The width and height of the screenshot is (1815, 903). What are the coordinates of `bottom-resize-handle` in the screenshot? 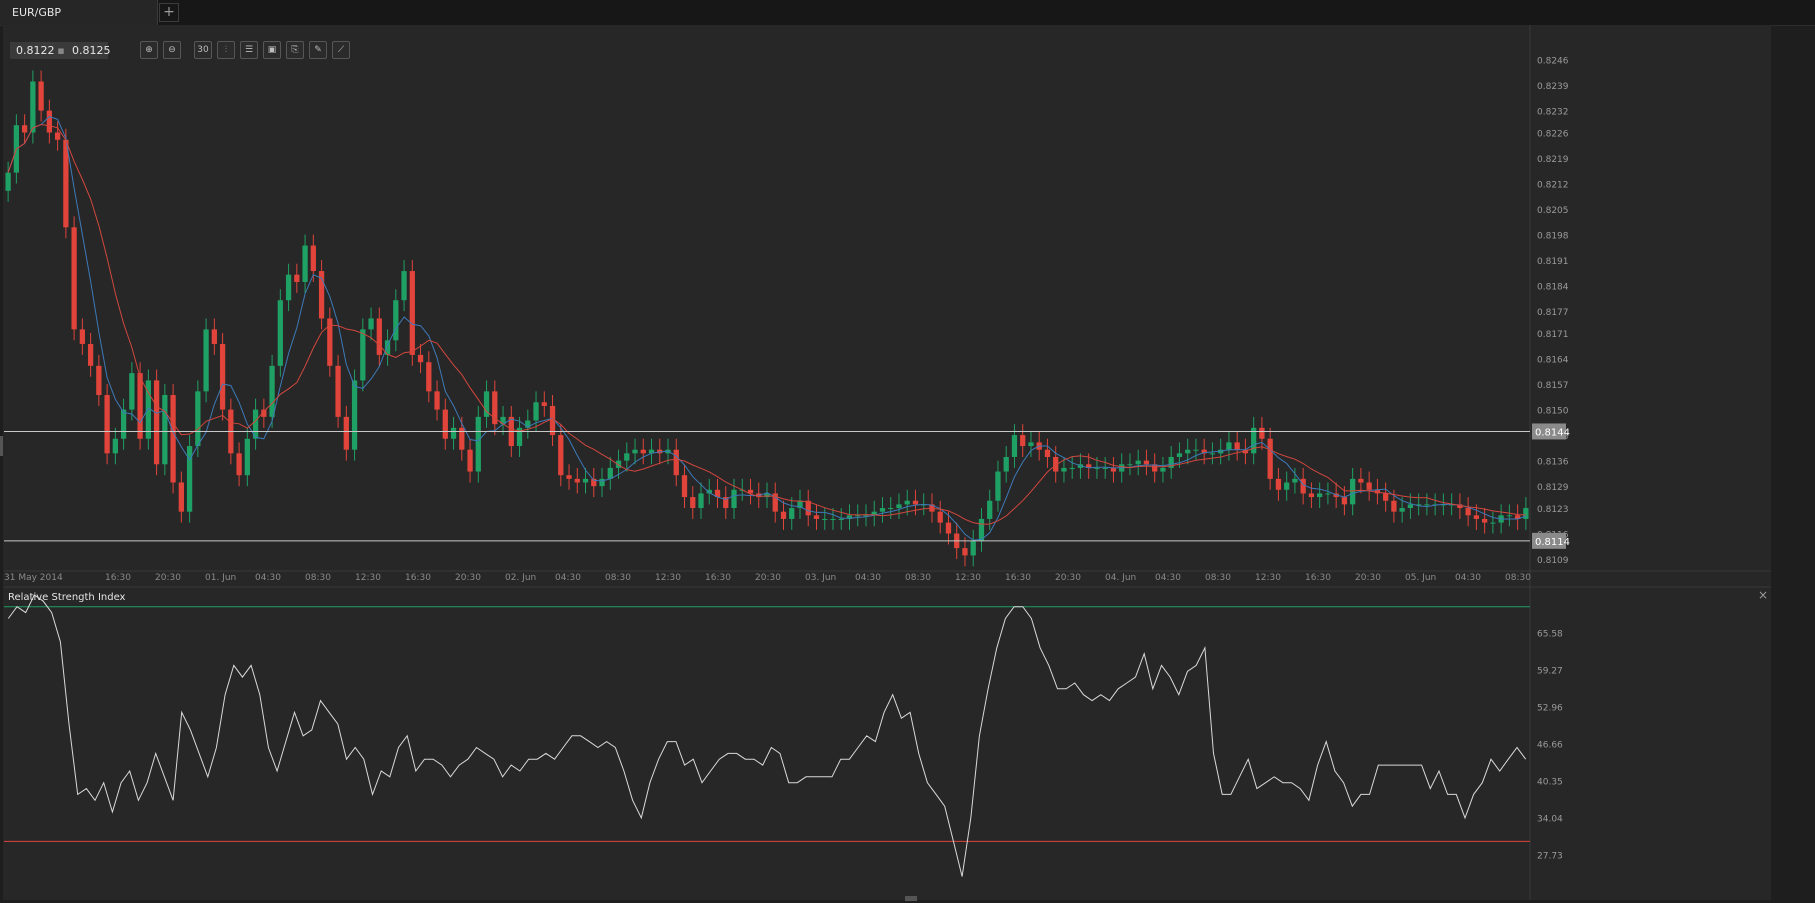 It's located at (911, 898).